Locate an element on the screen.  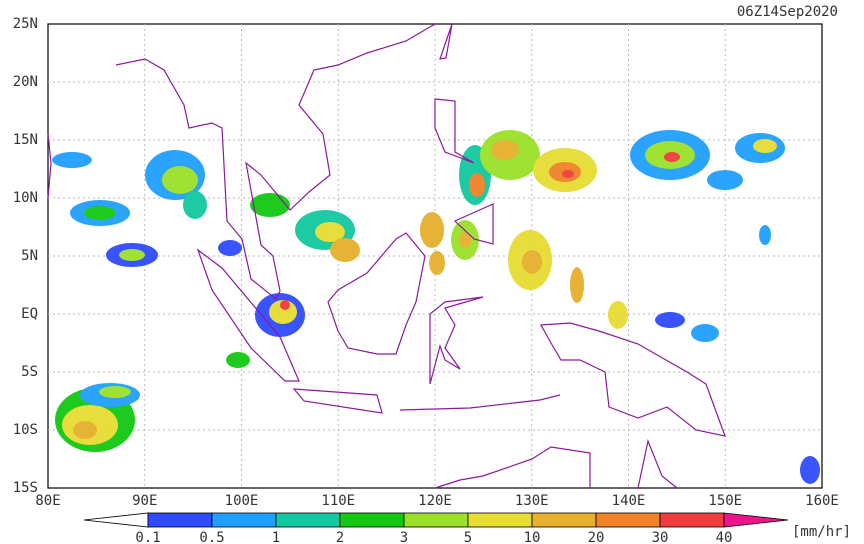
lat-label: 15N is located at coordinates (25, 140).